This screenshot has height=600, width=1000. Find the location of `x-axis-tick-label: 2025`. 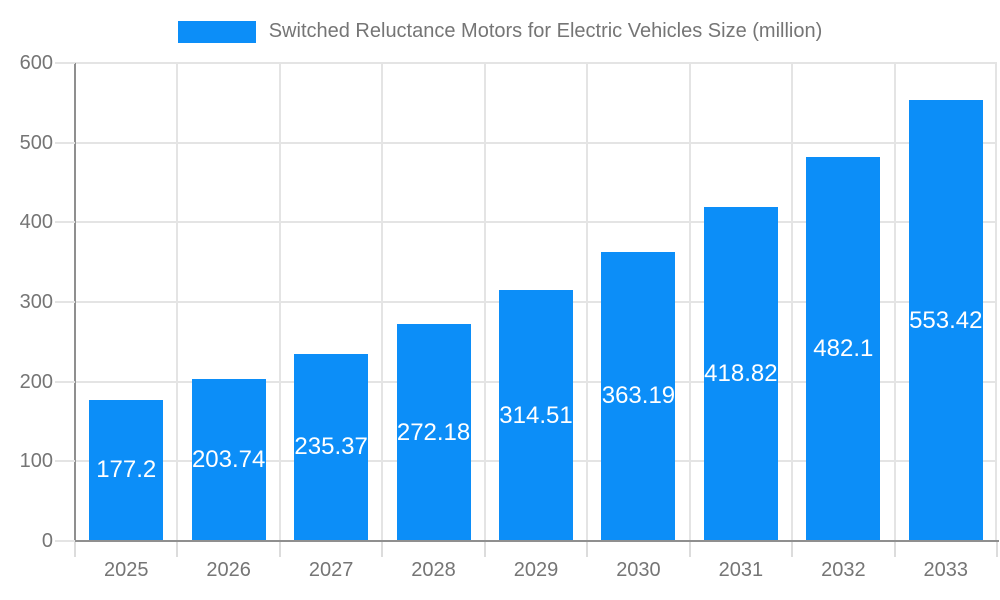

x-axis-tick-label: 2025 is located at coordinates (126, 570).